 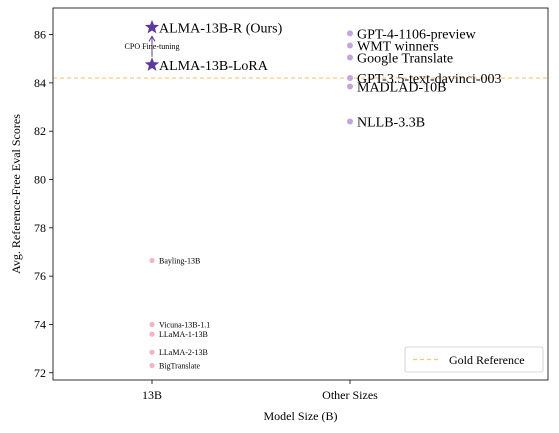 What do you see at coordinates (179, 260) in the screenshot?
I see `label-bayling-13b: Bayling-13B` at bounding box center [179, 260].